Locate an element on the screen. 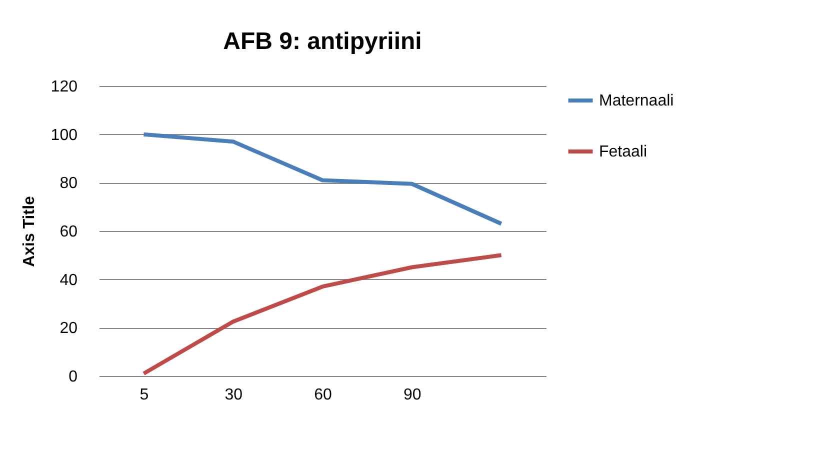  x-tick-label: 60 is located at coordinates (323, 395).